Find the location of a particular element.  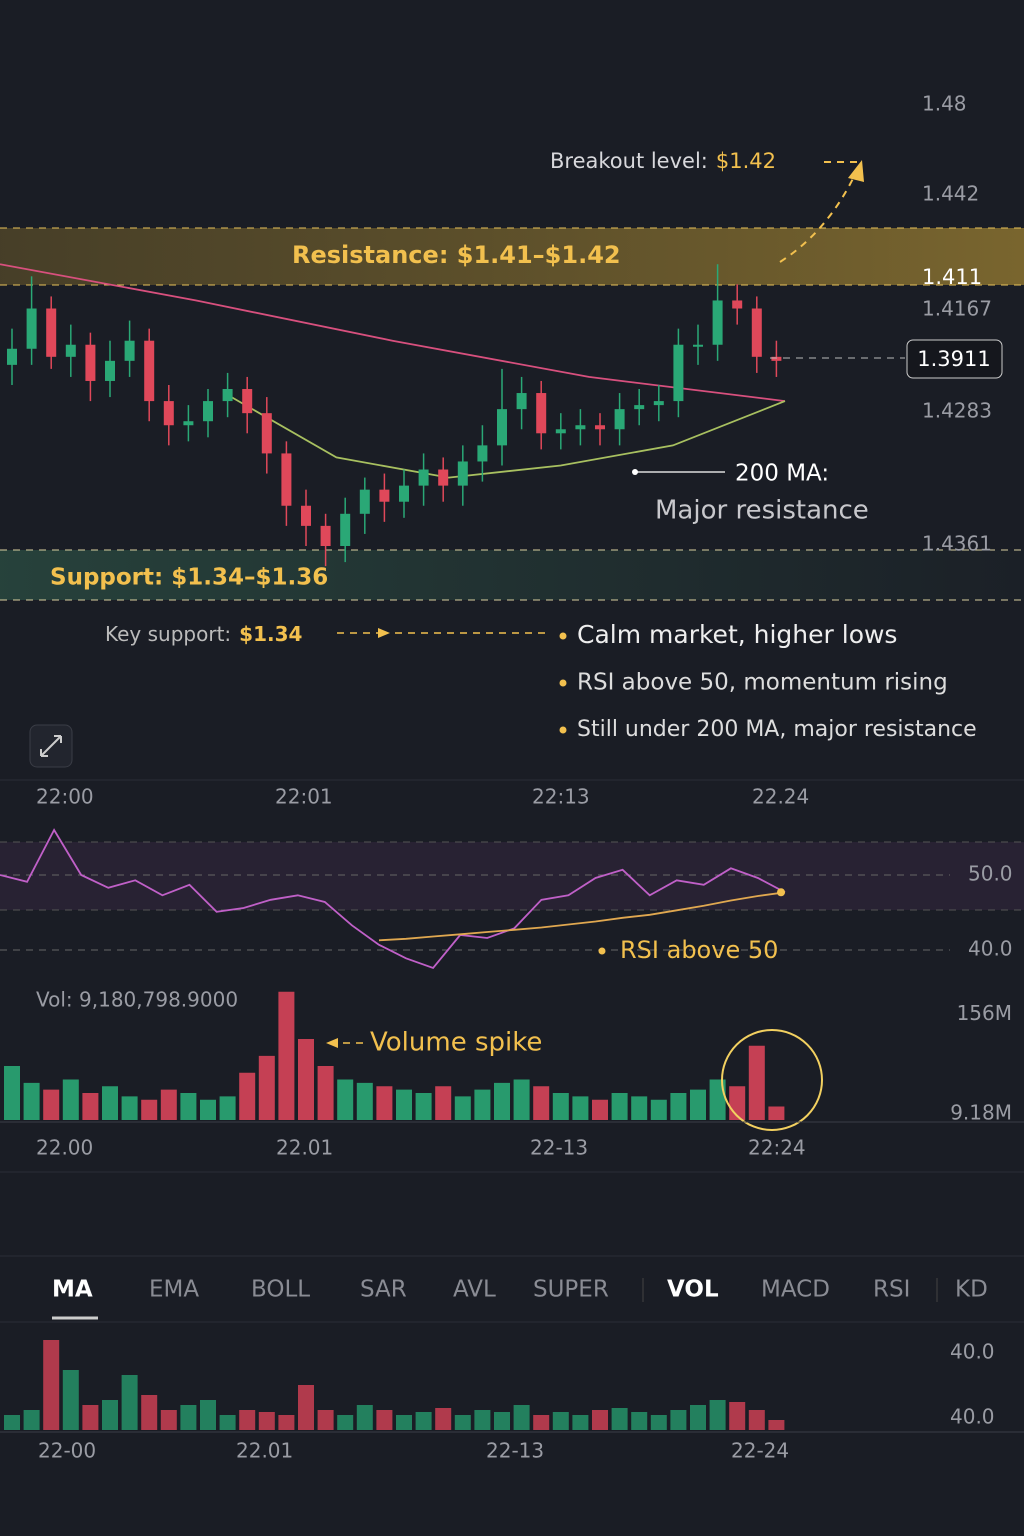

time-label: 22.00 is located at coordinates (64, 1148).